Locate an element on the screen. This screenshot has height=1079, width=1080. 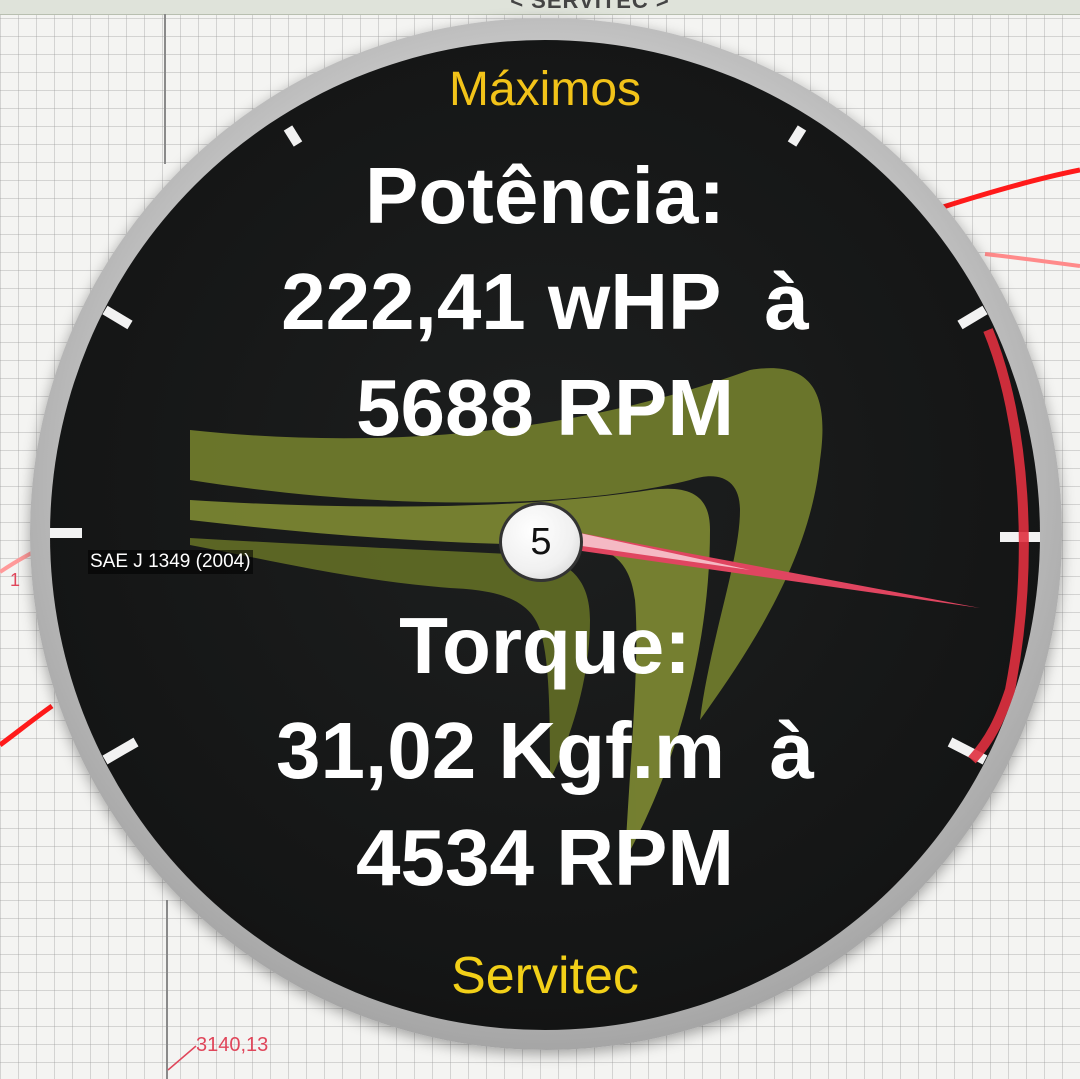
tick-lower-left is located at coordinates (120, 751).